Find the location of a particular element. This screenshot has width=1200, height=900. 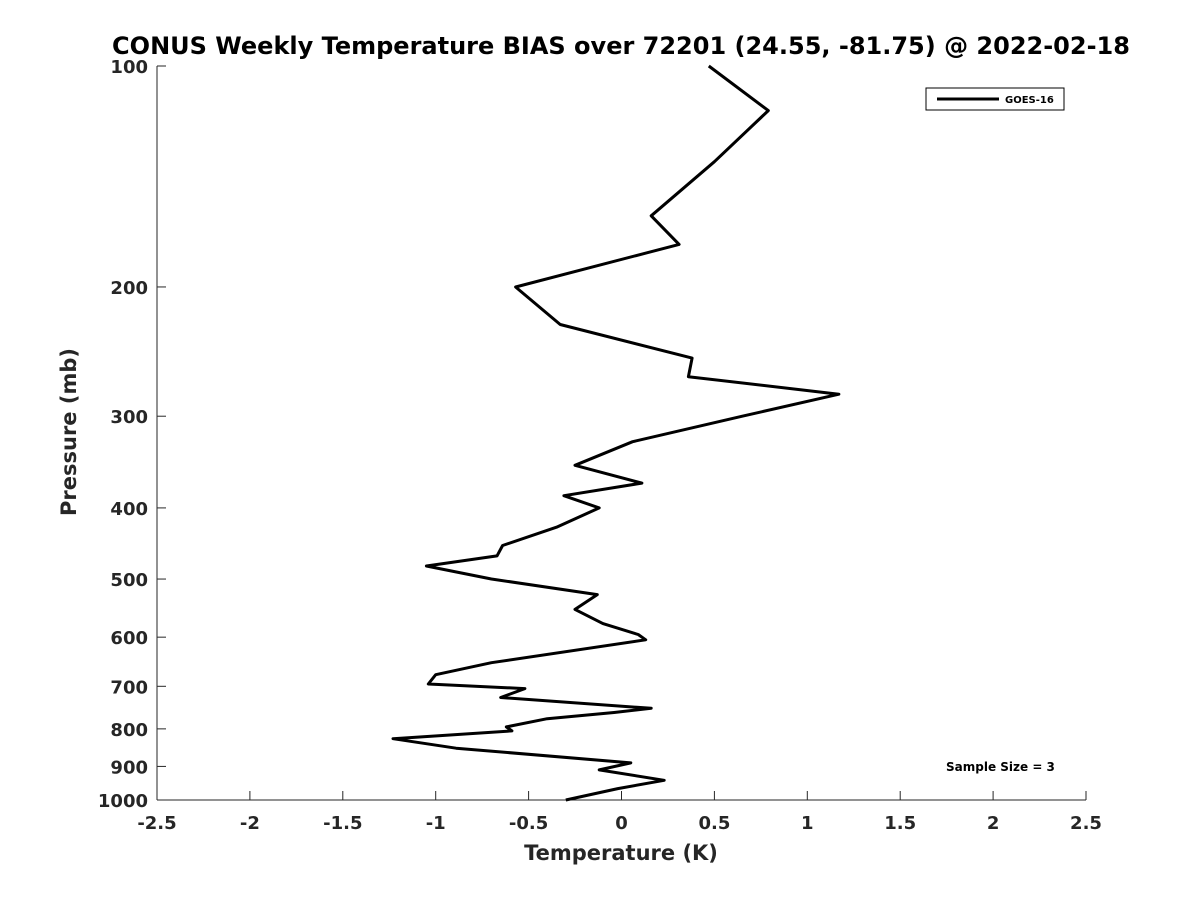

y-tick-label: 600 is located at coordinates (129, 638).